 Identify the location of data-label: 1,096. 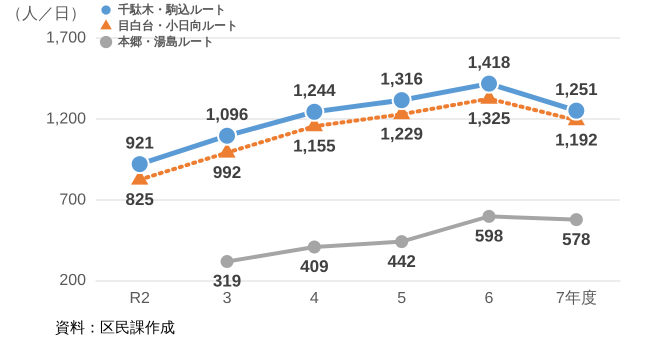
(227, 114).